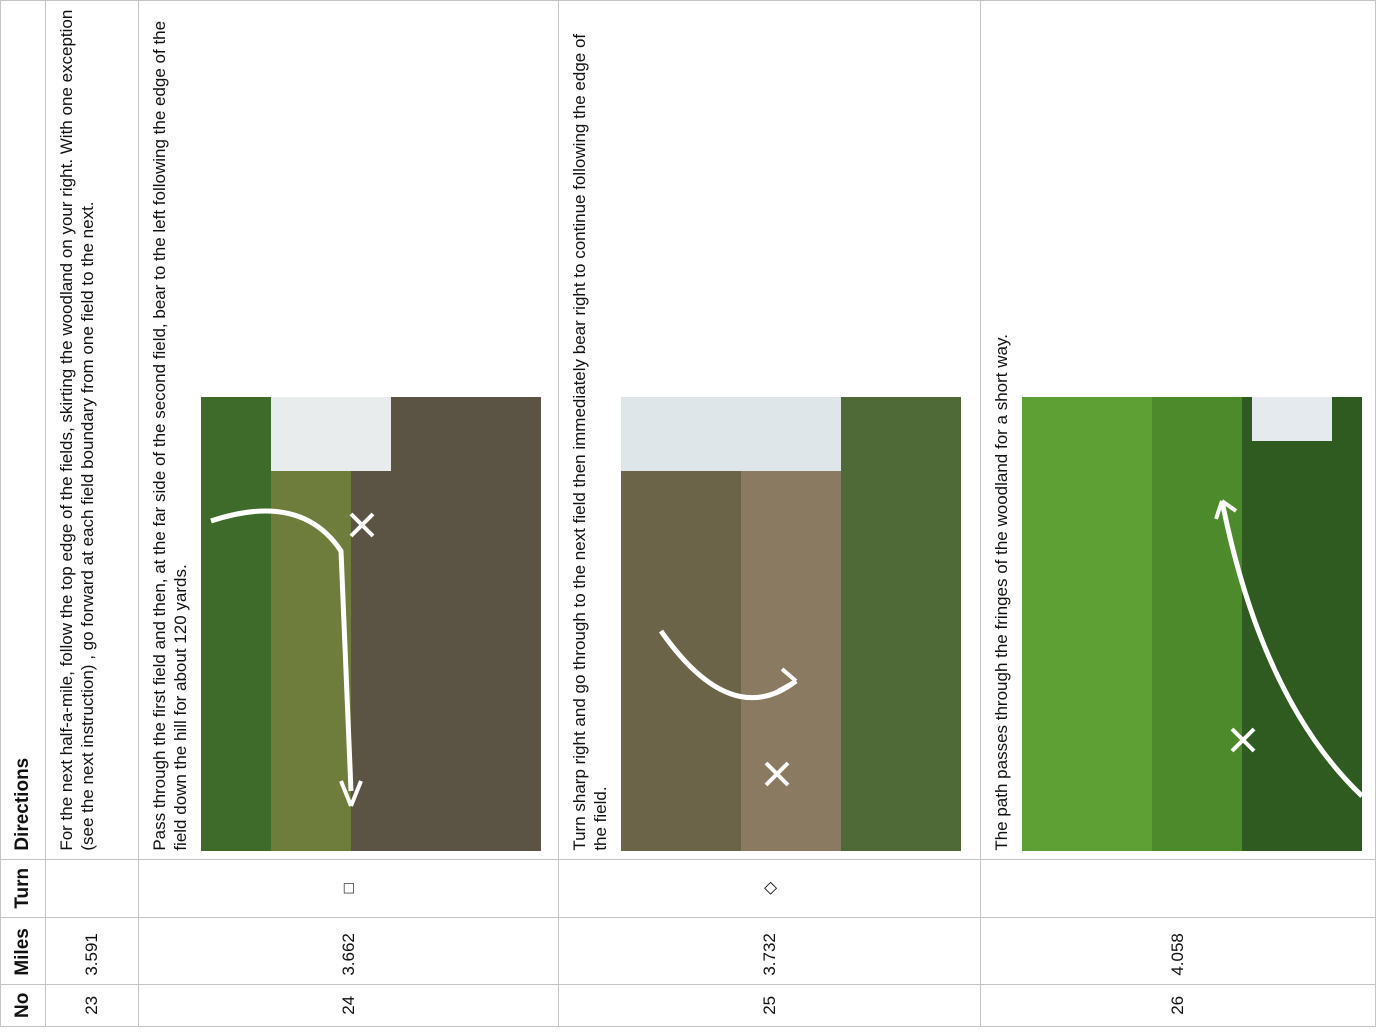 The height and width of the screenshot is (1036, 1378). I want to click on header-miles: Miles, so click(23, 951).